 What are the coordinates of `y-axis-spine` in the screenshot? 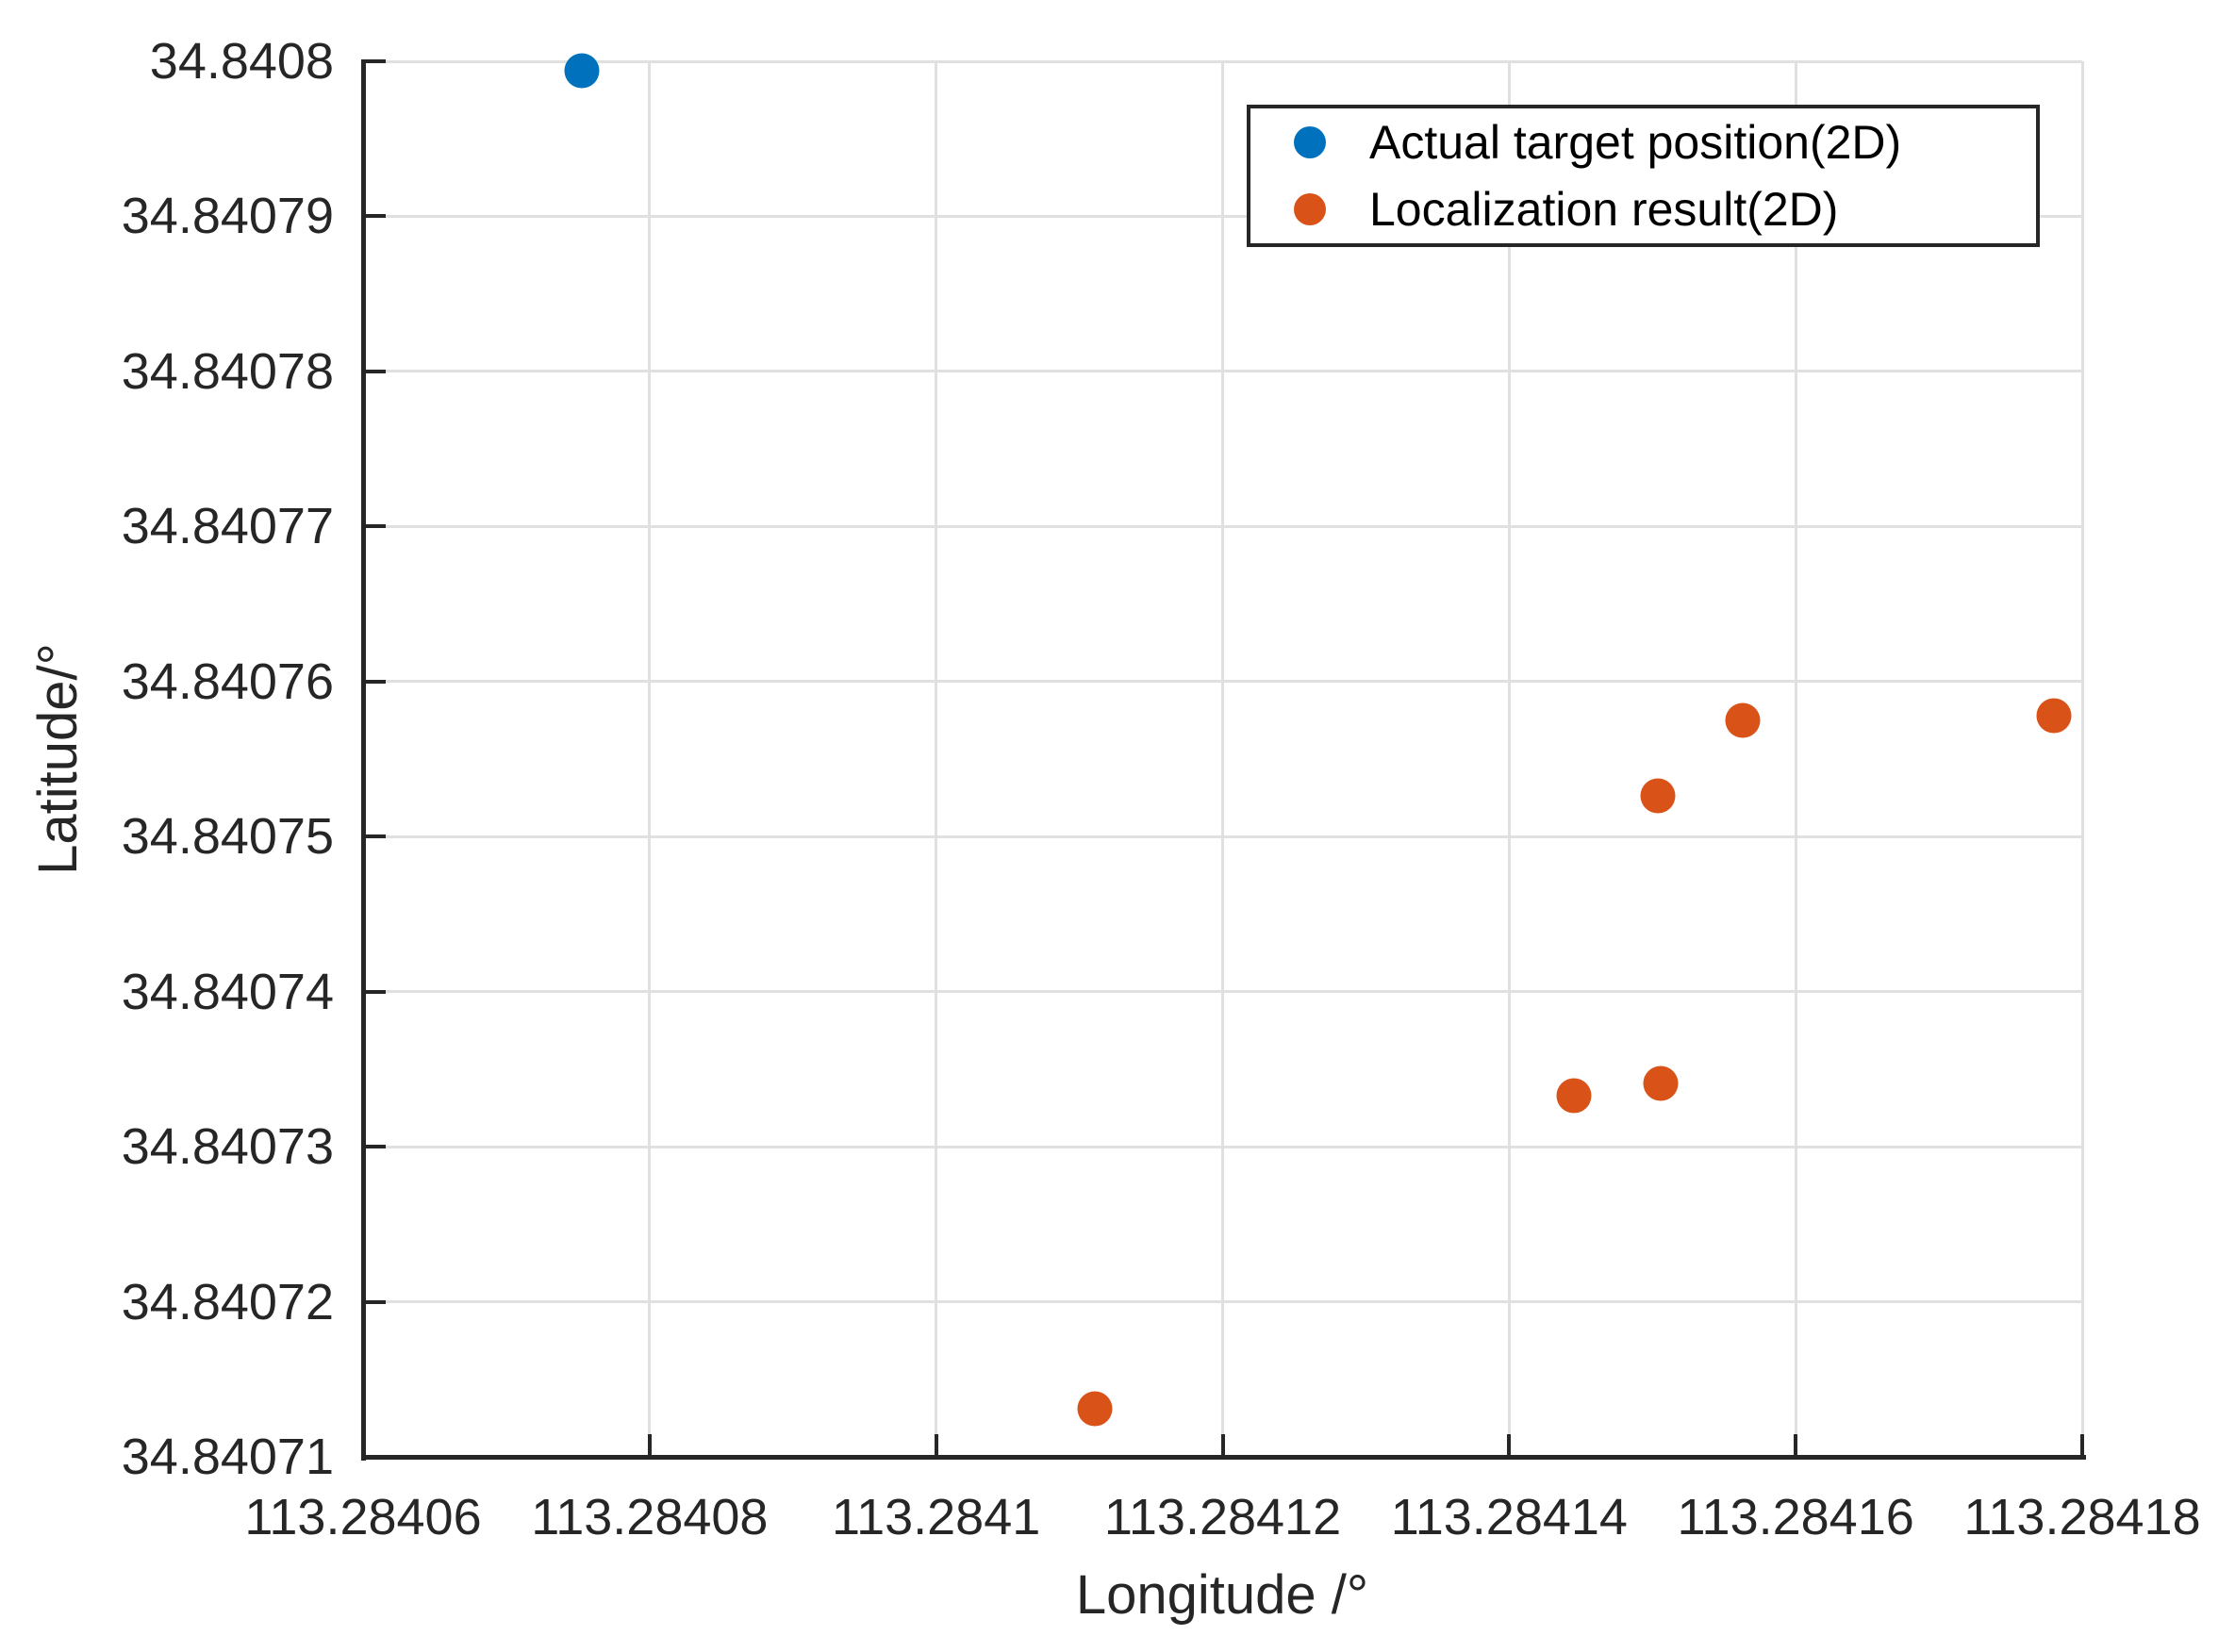 It's located at (363, 760).